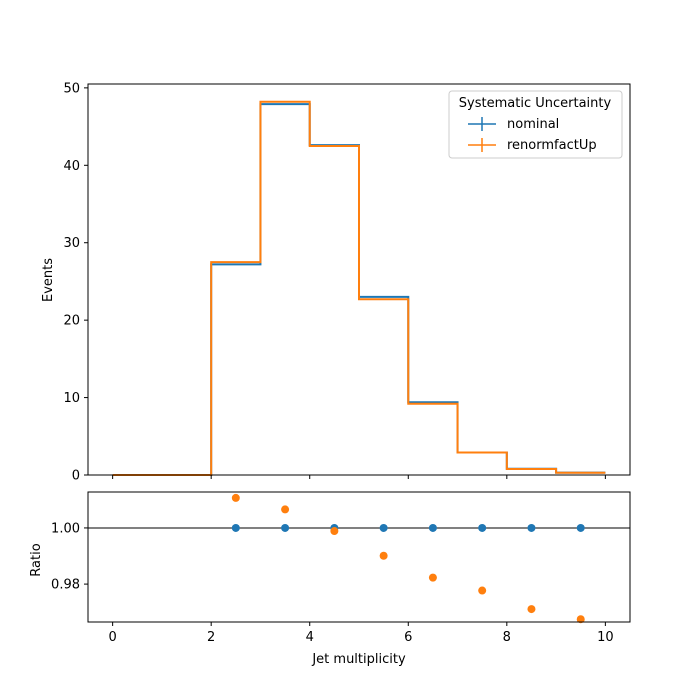 Image resolution: width=700 pixels, height=700 pixels. Describe the element at coordinates (76, 476) in the screenshot. I see `main-y-tick-label: 0` at that location.